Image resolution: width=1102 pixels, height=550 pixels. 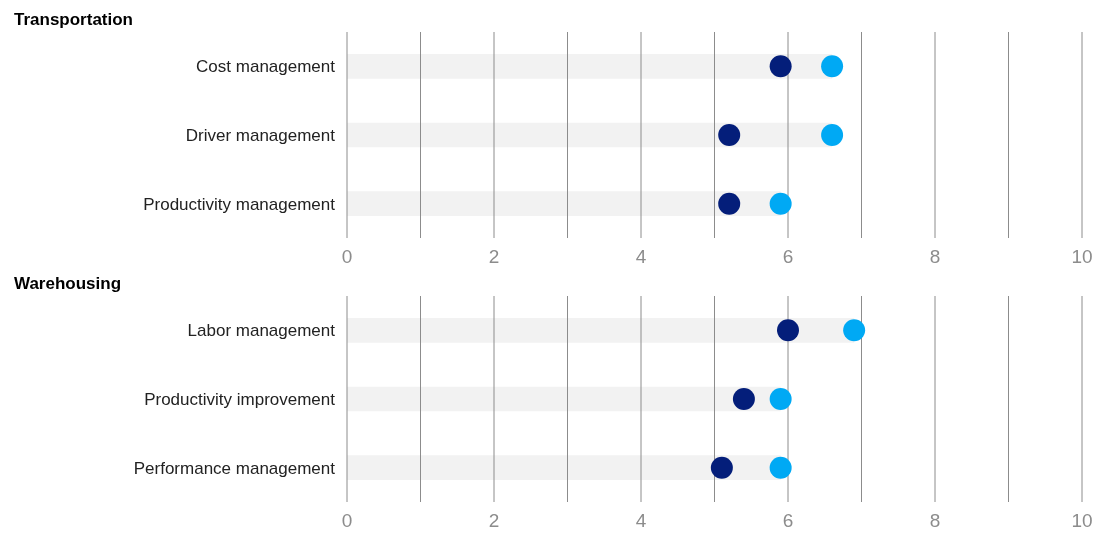 I want to click on y-tick-label: Productivity improvement, so click(x=240, y=400).